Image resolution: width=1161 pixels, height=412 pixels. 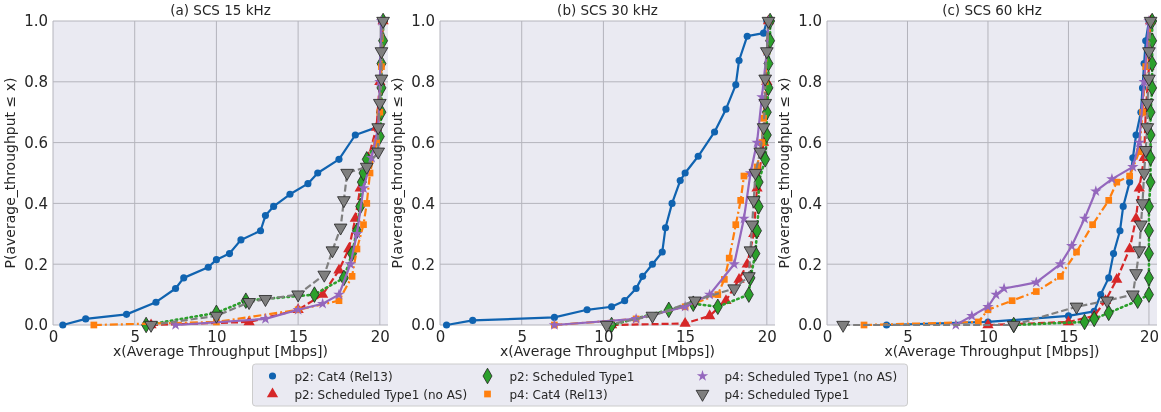 What do you see at coordinates (381, 394) in the screenshot?
I see `legend-label: p2: Scheduled Type1 (no AS)` at bounding box center [381, 394].